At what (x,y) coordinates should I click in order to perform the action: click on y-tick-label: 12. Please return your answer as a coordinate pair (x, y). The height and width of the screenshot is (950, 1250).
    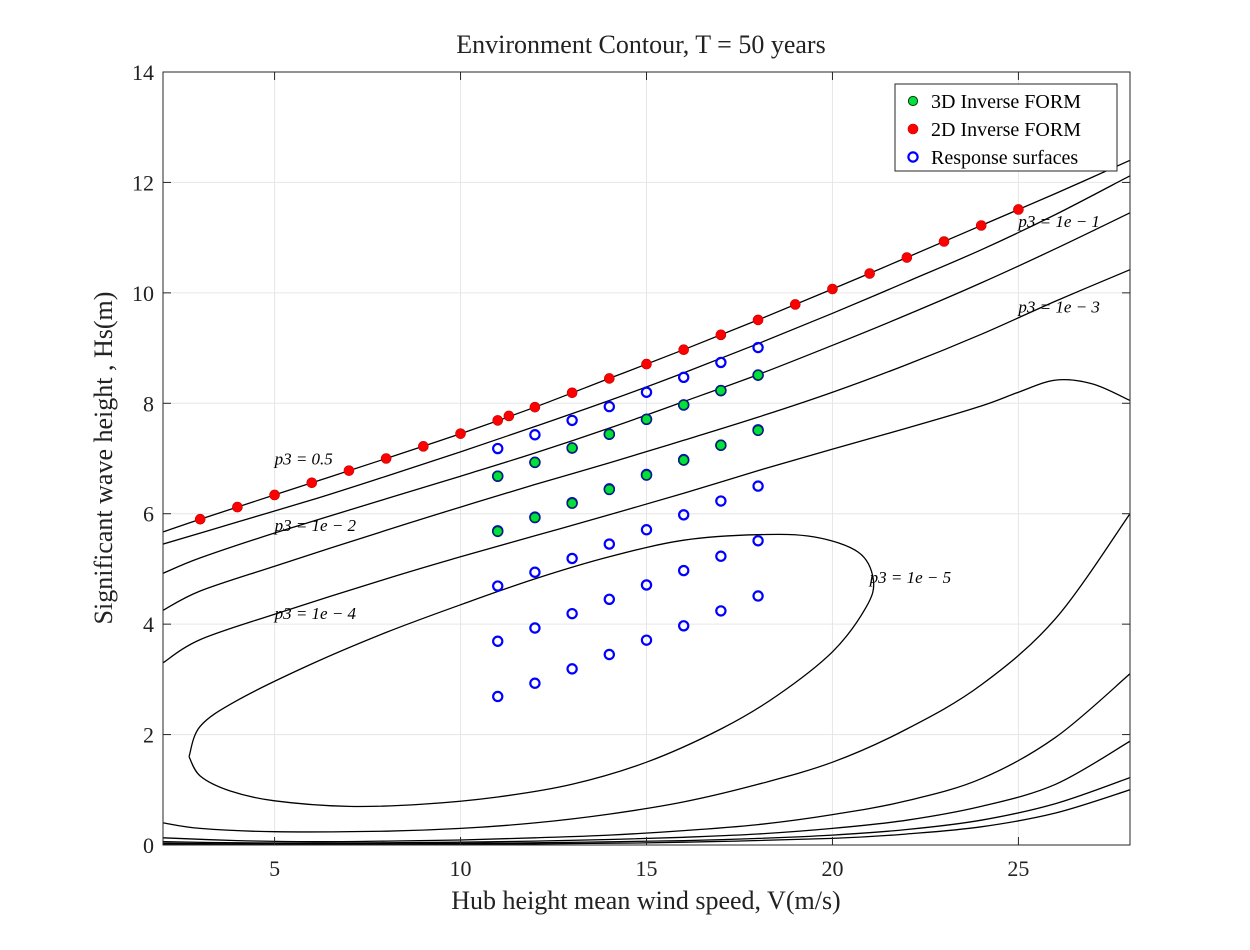
    Looking at the image, I should click on (143, 182).